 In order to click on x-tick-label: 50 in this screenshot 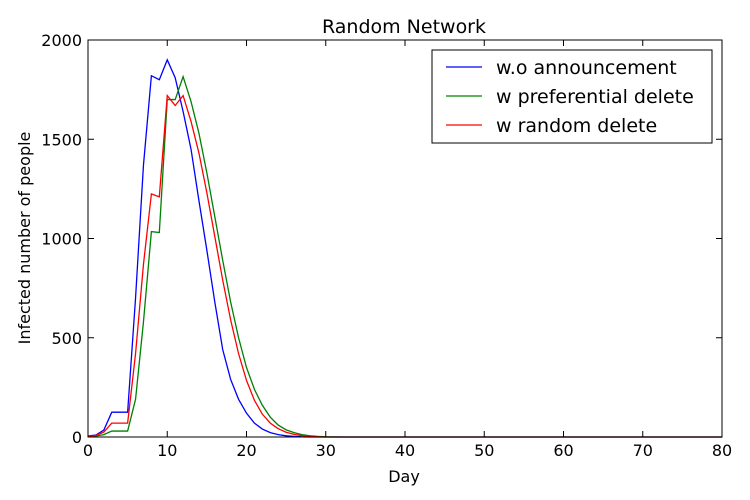, I will do `click(484, 450)`.